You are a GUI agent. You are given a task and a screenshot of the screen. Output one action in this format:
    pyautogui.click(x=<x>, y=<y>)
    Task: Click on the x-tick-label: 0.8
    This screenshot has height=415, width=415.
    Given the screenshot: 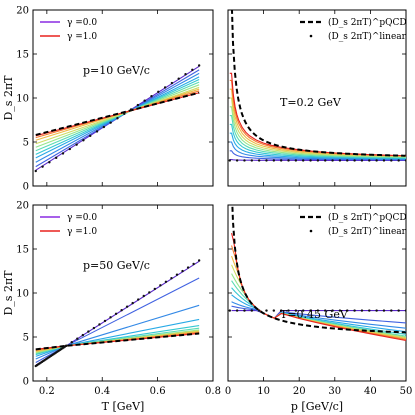 What is the action you would take?
    pyautogui.click(x=213, y=391)
    